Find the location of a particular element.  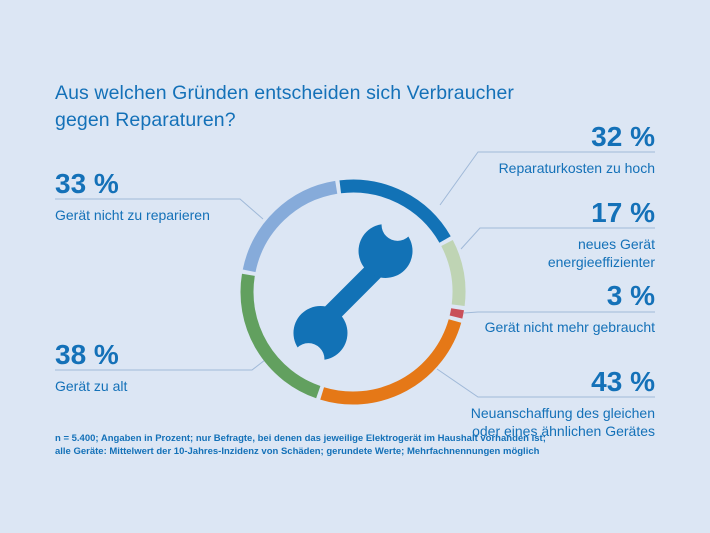

callout-label: energieeffizienter is located at coordinates (601, 262).